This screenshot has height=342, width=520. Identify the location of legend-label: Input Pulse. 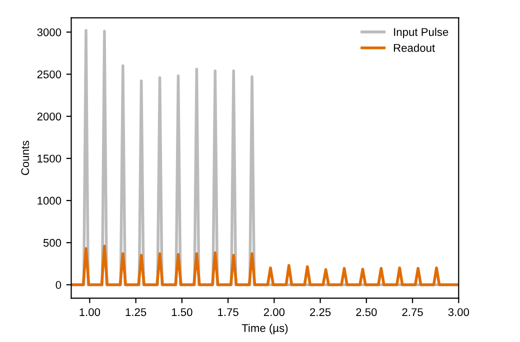
(421, 33).